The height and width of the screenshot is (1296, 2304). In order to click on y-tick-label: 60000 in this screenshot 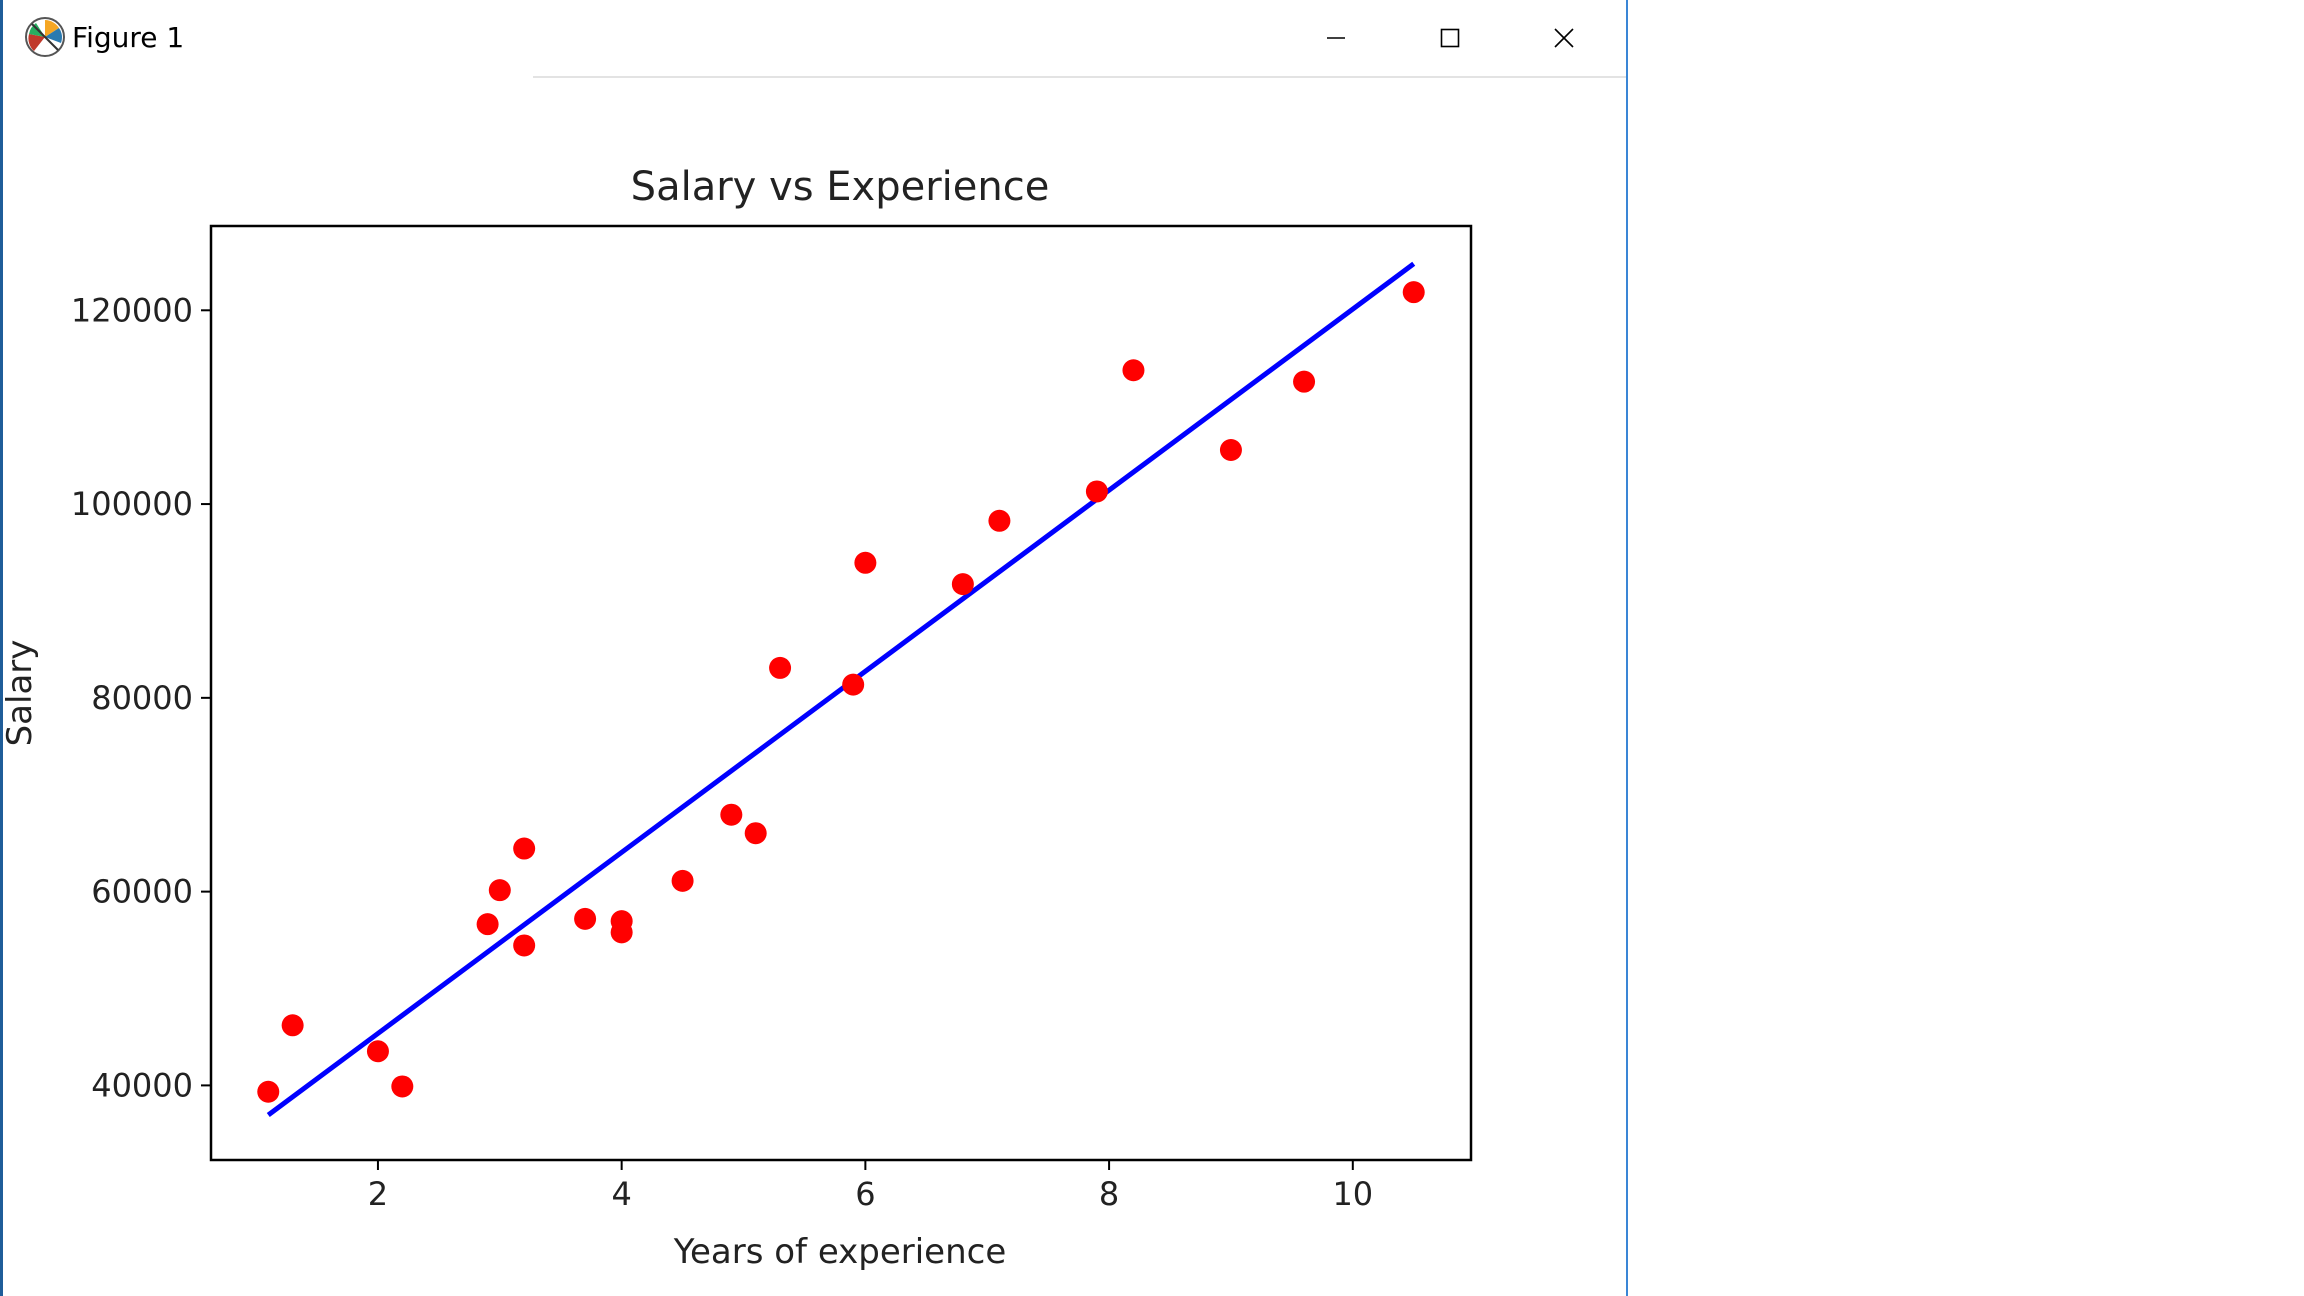, I will do `click(142, 892)`.